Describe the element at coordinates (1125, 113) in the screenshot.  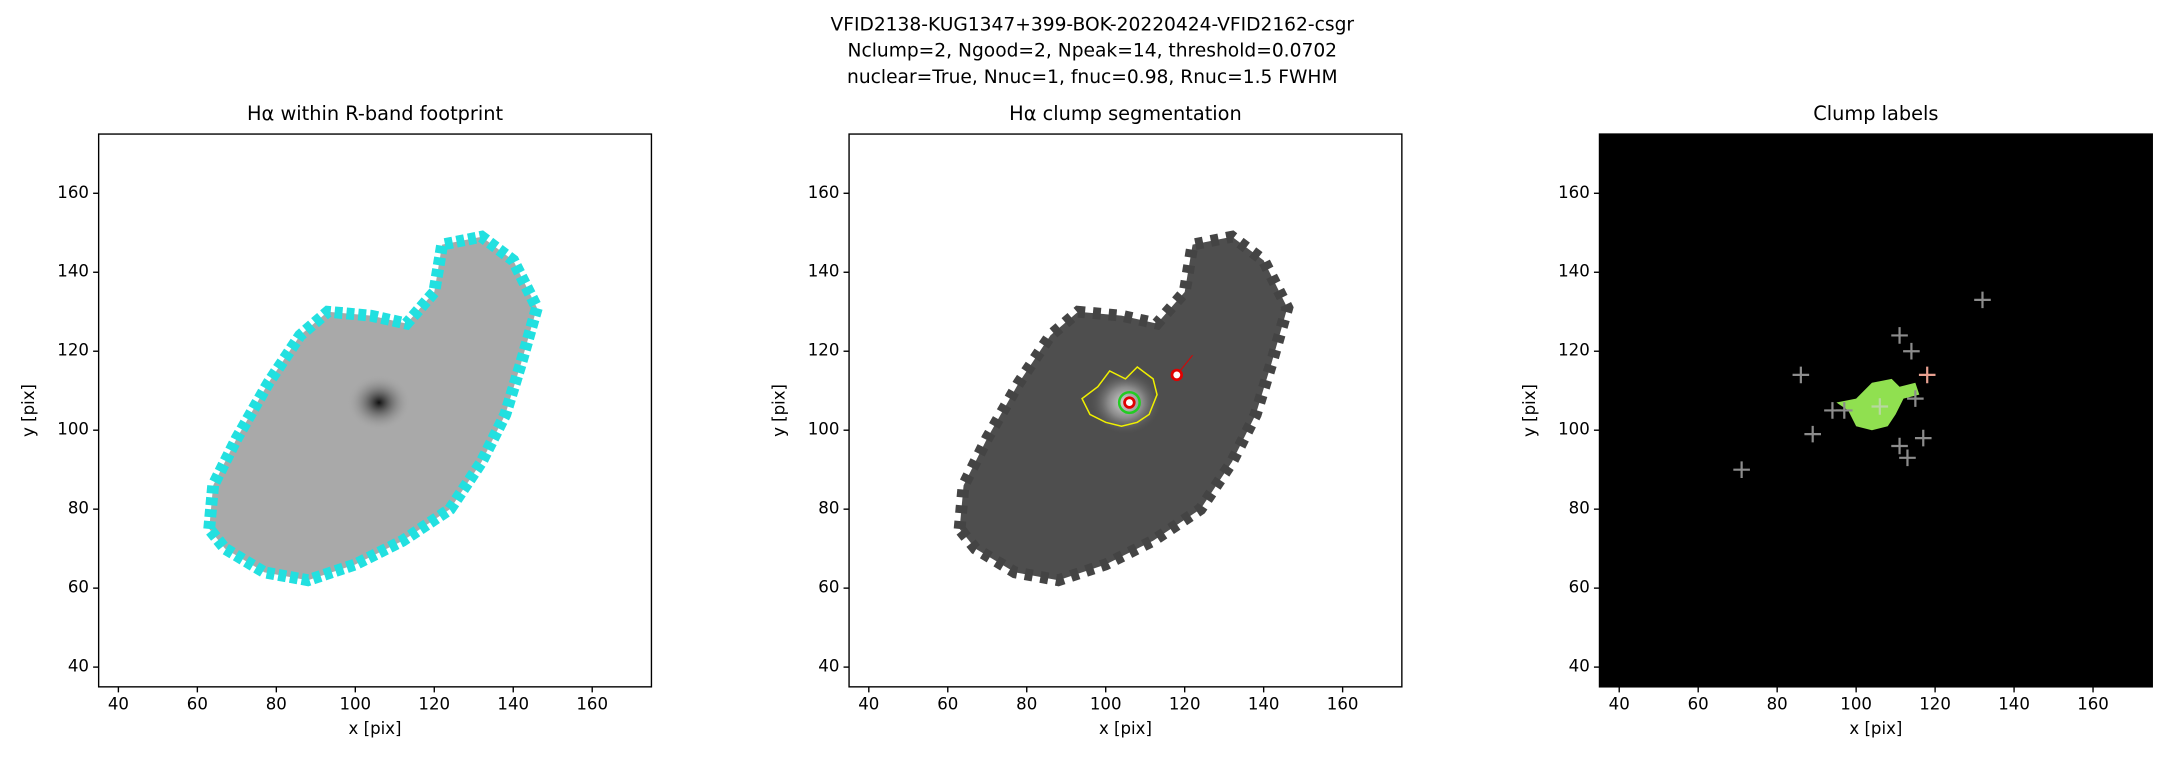
I see `axes-title: Hα clump segmentation` at that location.